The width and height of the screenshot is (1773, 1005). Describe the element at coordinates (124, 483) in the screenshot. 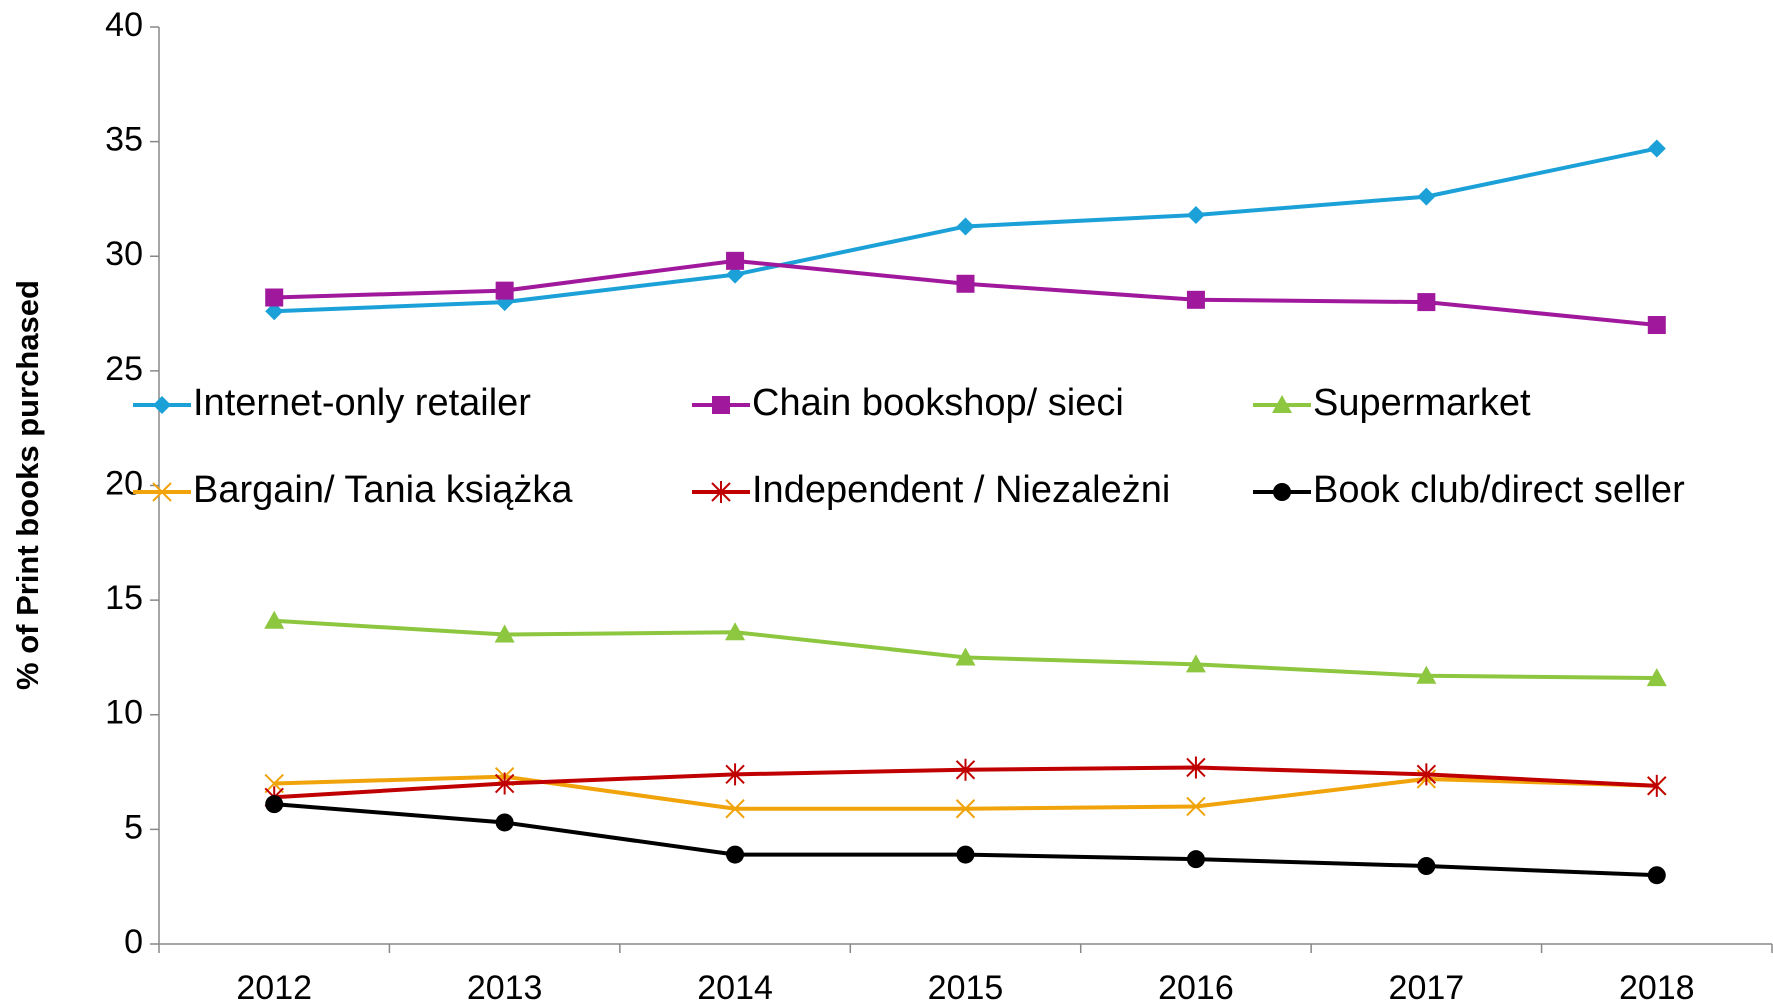

I see `y-tick-label: 20` at that location.